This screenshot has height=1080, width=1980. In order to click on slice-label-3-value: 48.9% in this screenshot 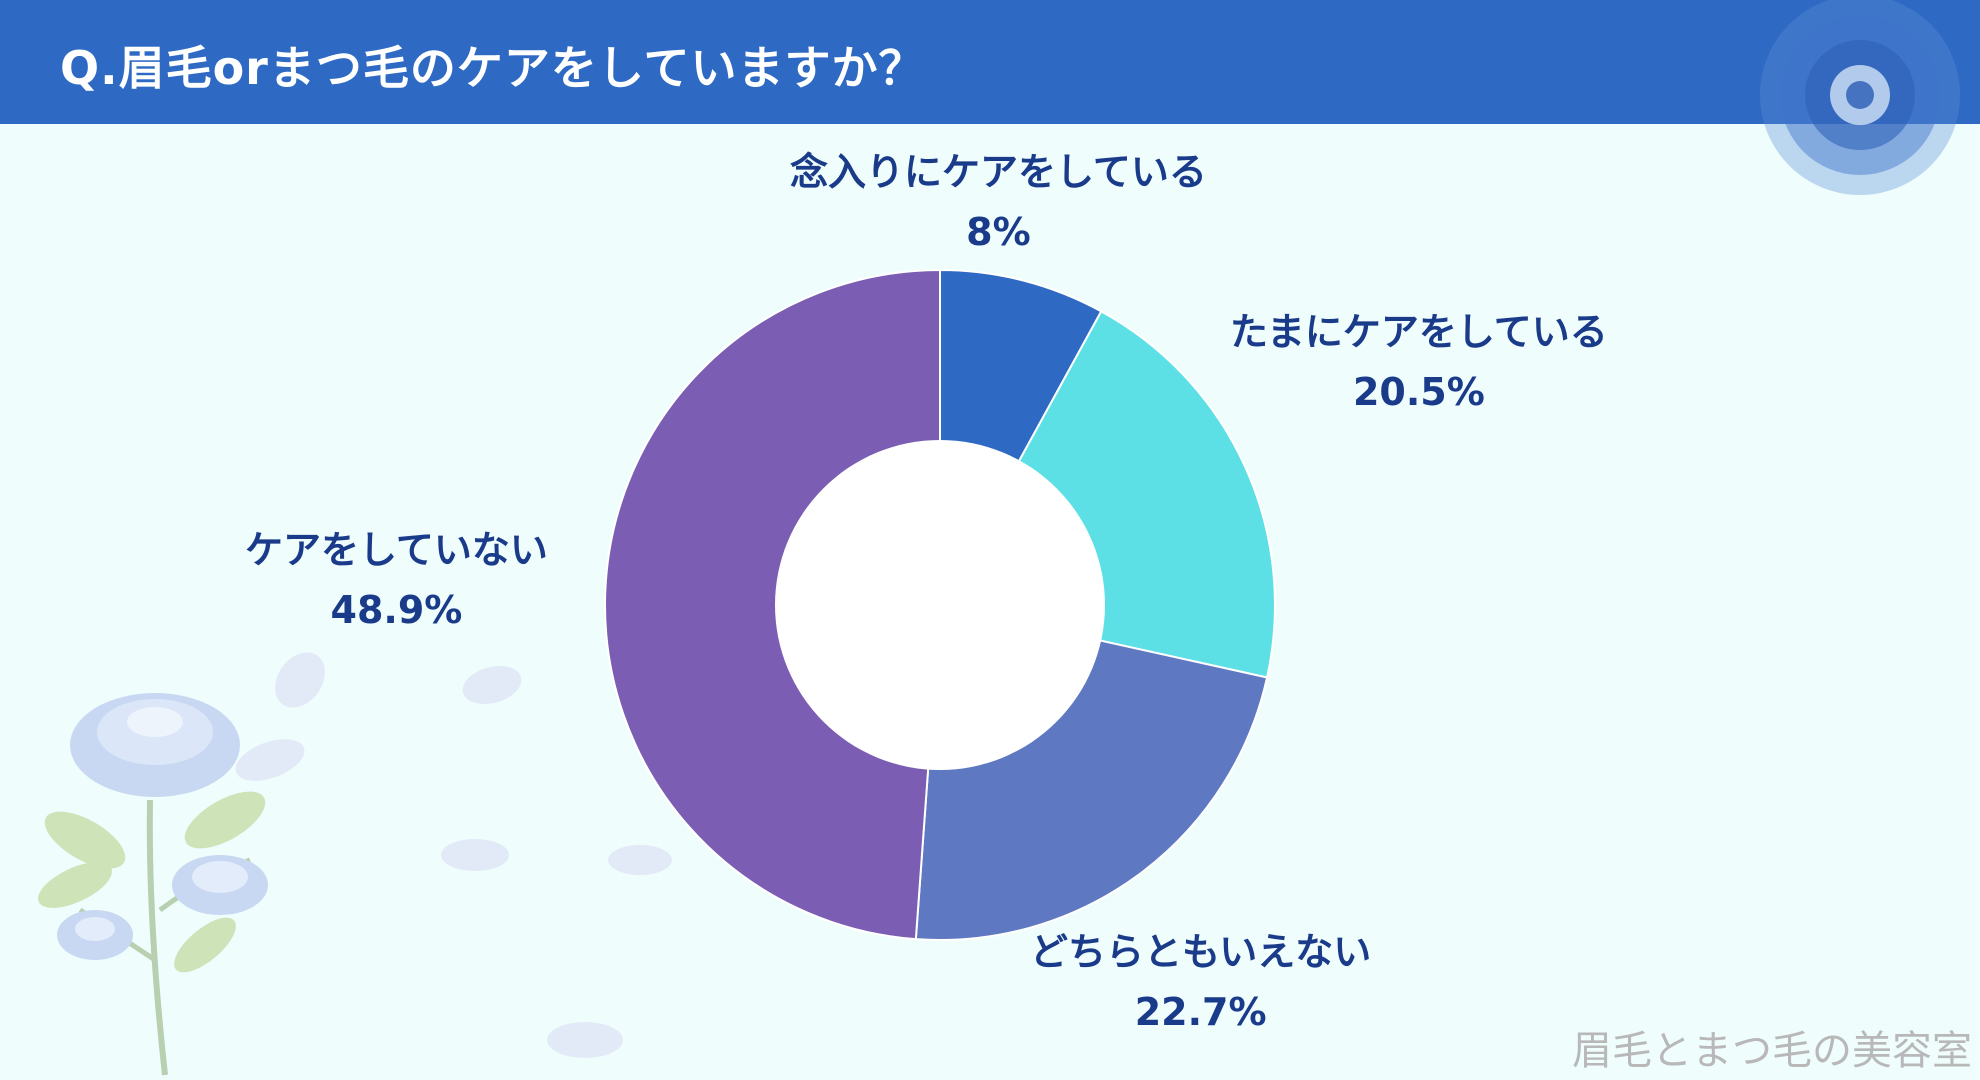, I will do `click(396, 610)`.